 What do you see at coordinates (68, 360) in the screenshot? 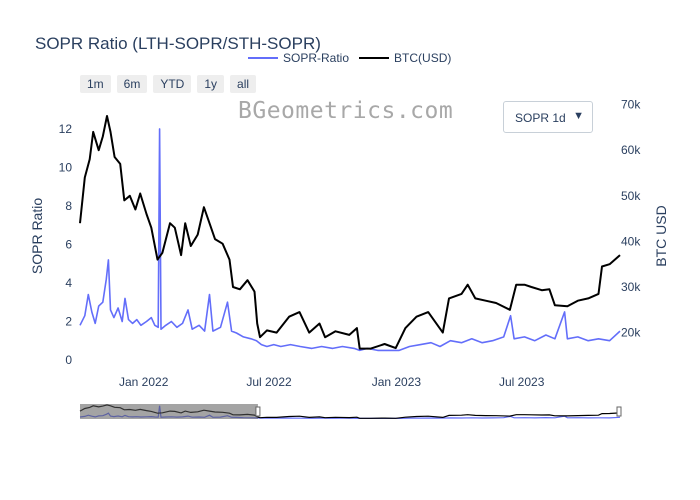
I see `y-left-tick-label: 0` at bounding box center [68, 360].